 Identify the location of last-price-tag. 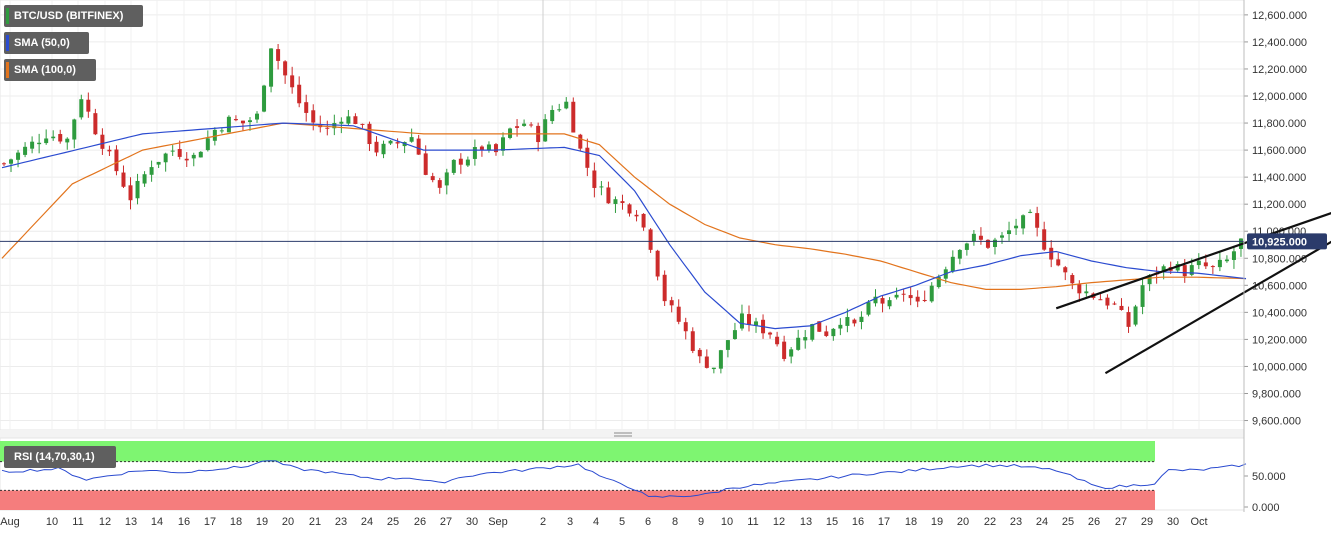
(1287, 241).